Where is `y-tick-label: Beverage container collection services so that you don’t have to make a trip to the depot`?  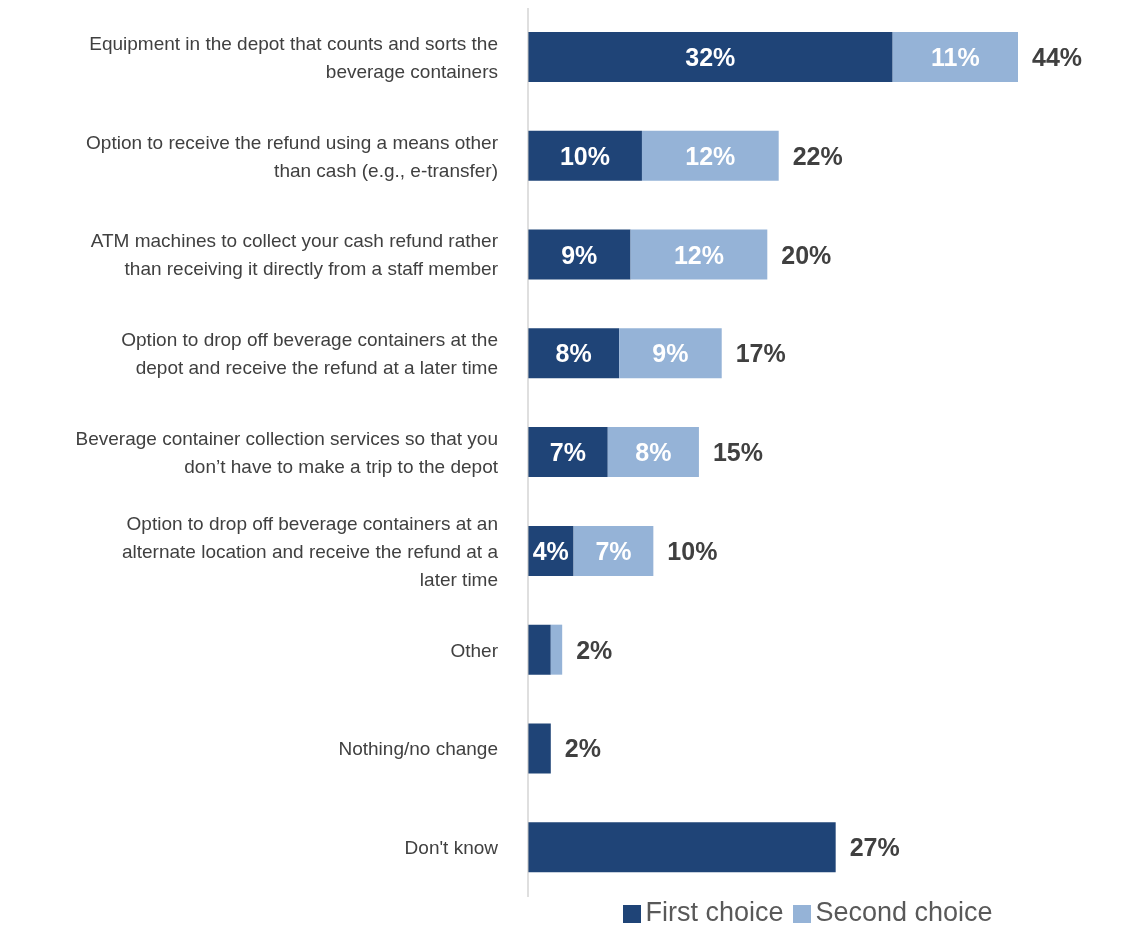
y-tick-label: Beverage container collection services so that you don’t have to make a trip to the depot is located at coordinates (287, 452).